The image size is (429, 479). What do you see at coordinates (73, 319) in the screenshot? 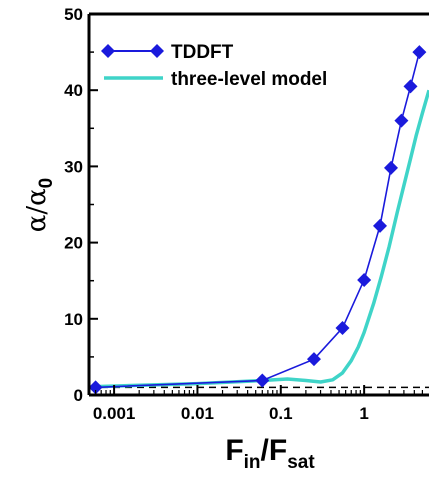
I see `y-tick-label: 10` at bounding box center [73, 319].